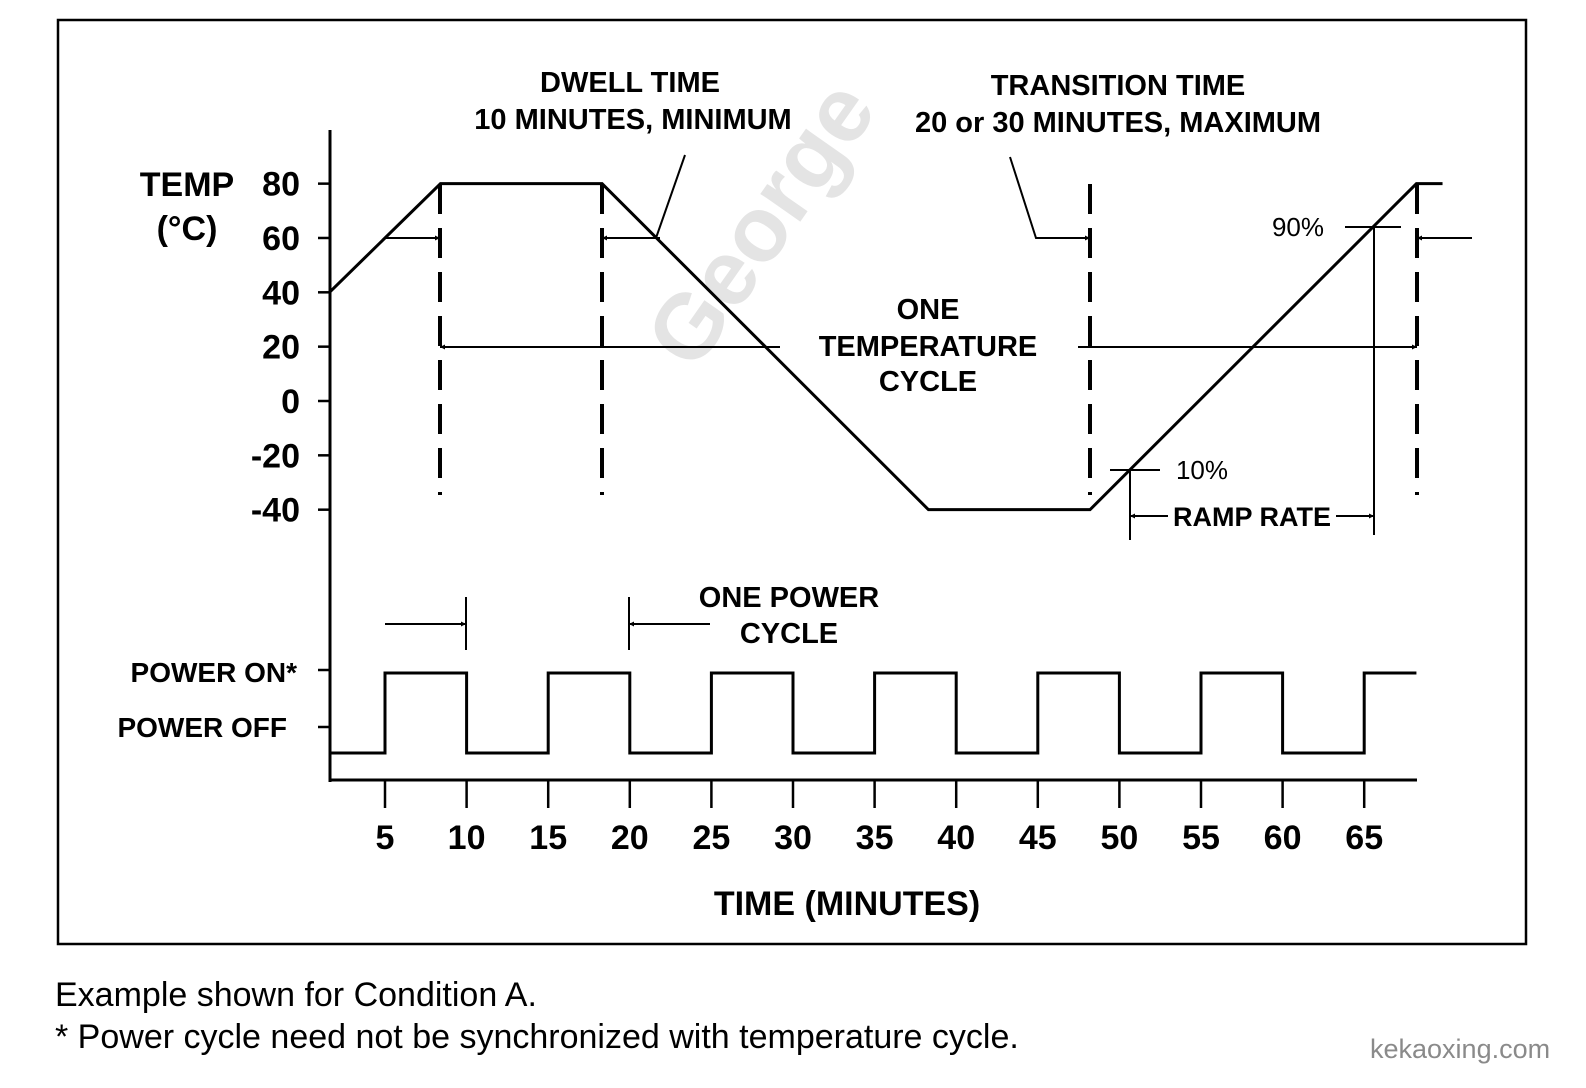 This screenshot has width=1586, height=1088. I want to click on x-tick-label: 65, so click(1364, 838).